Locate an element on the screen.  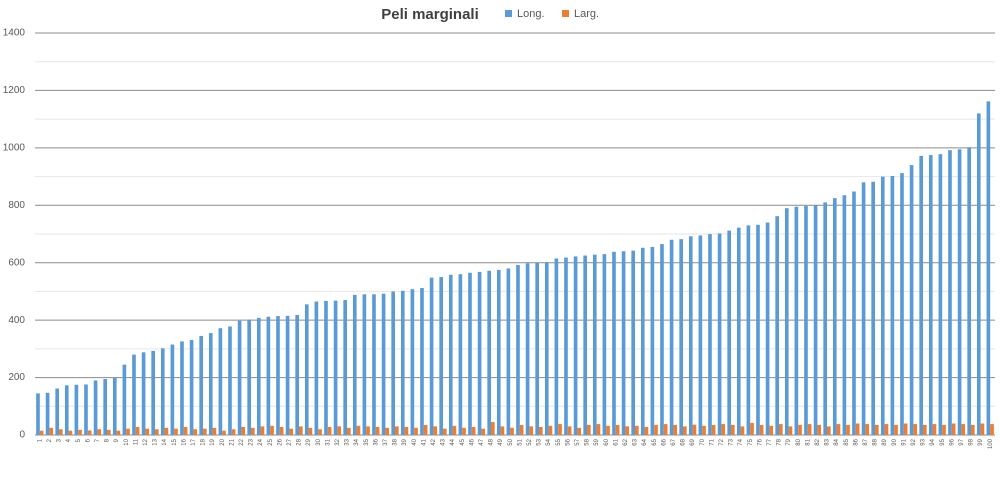
x-tick-label: 26 is located at coordinates (280, 441).